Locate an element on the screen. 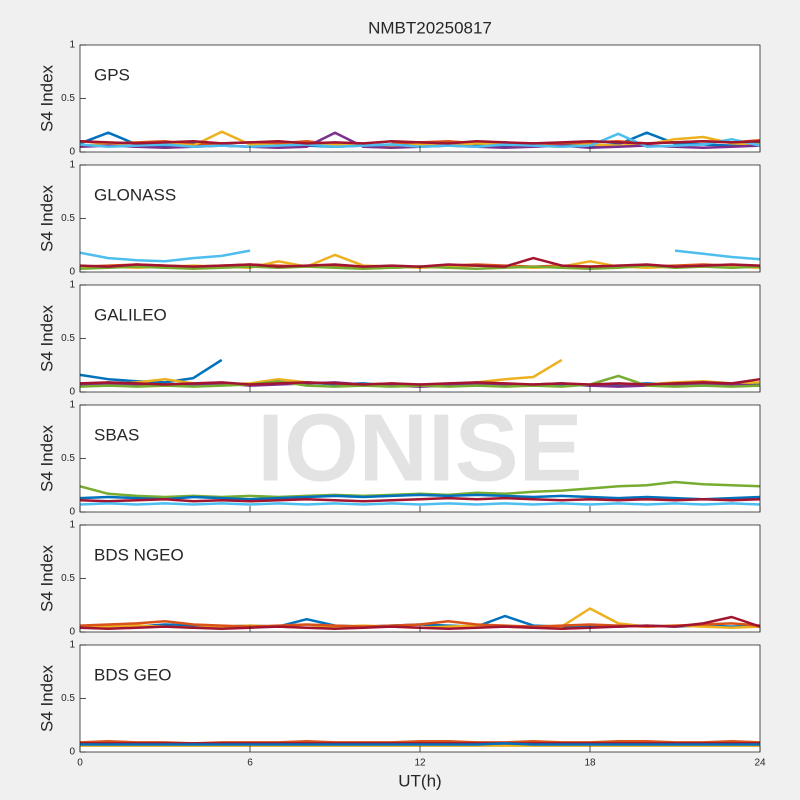 The image size is (800, 800). x-axis-label: UT(h) is located at coordinates (419, 780).